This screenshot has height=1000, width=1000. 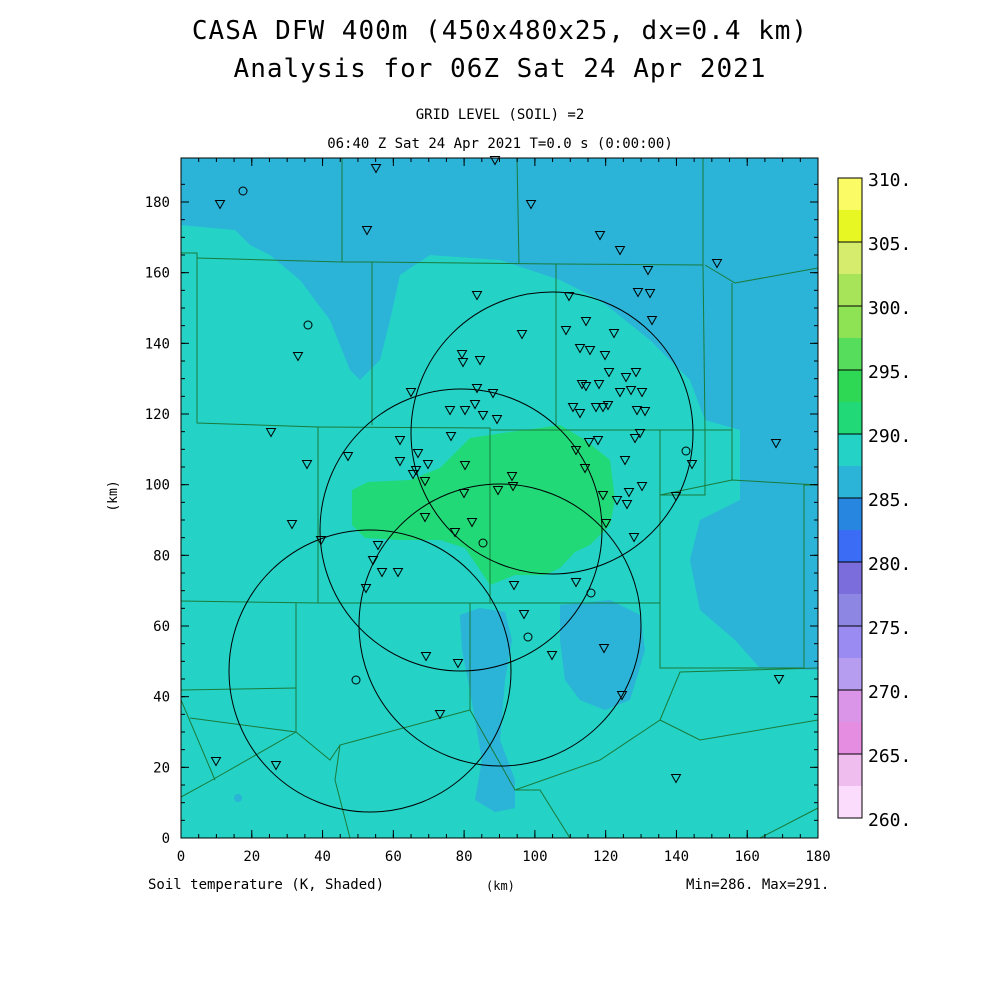 What do you see at coordinates (889, 500) in the screenshot?
I see `colorbar-label: 285.` at bounding box center [889, 500].